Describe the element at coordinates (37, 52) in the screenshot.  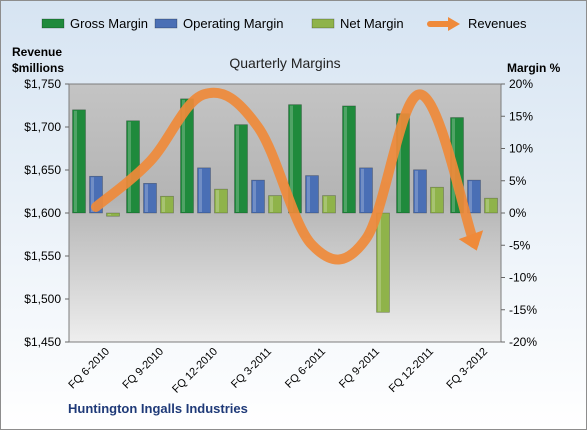
I see `left-axis-label-line1: Revenue` at that location.